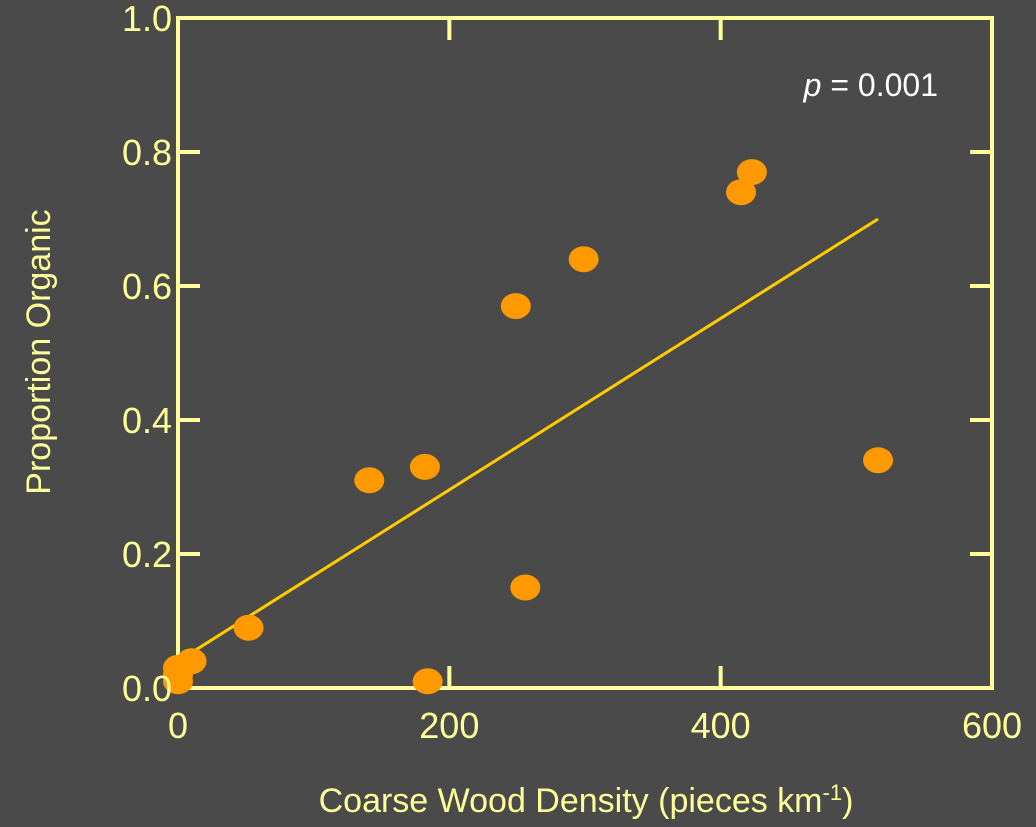 The height and width of the screenshot is (827, 1036). I want to click on x-tick-label-0: 0, so click(178, 725).